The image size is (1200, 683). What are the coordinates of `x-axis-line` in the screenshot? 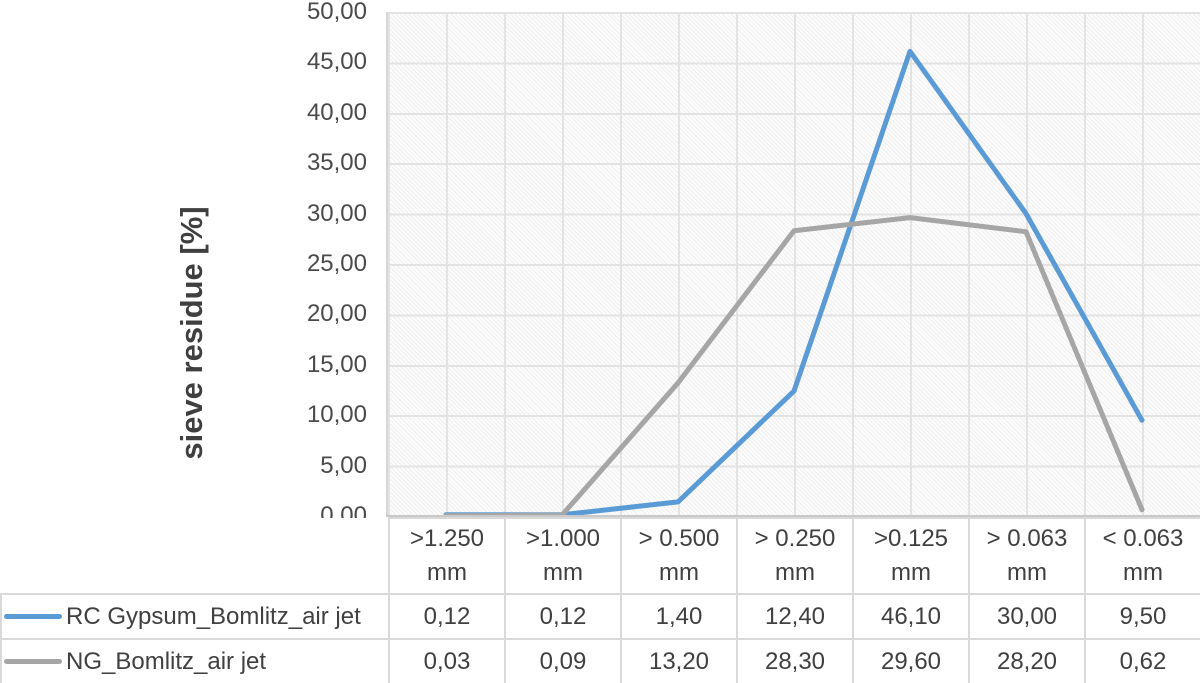 It's located at (793, 516).